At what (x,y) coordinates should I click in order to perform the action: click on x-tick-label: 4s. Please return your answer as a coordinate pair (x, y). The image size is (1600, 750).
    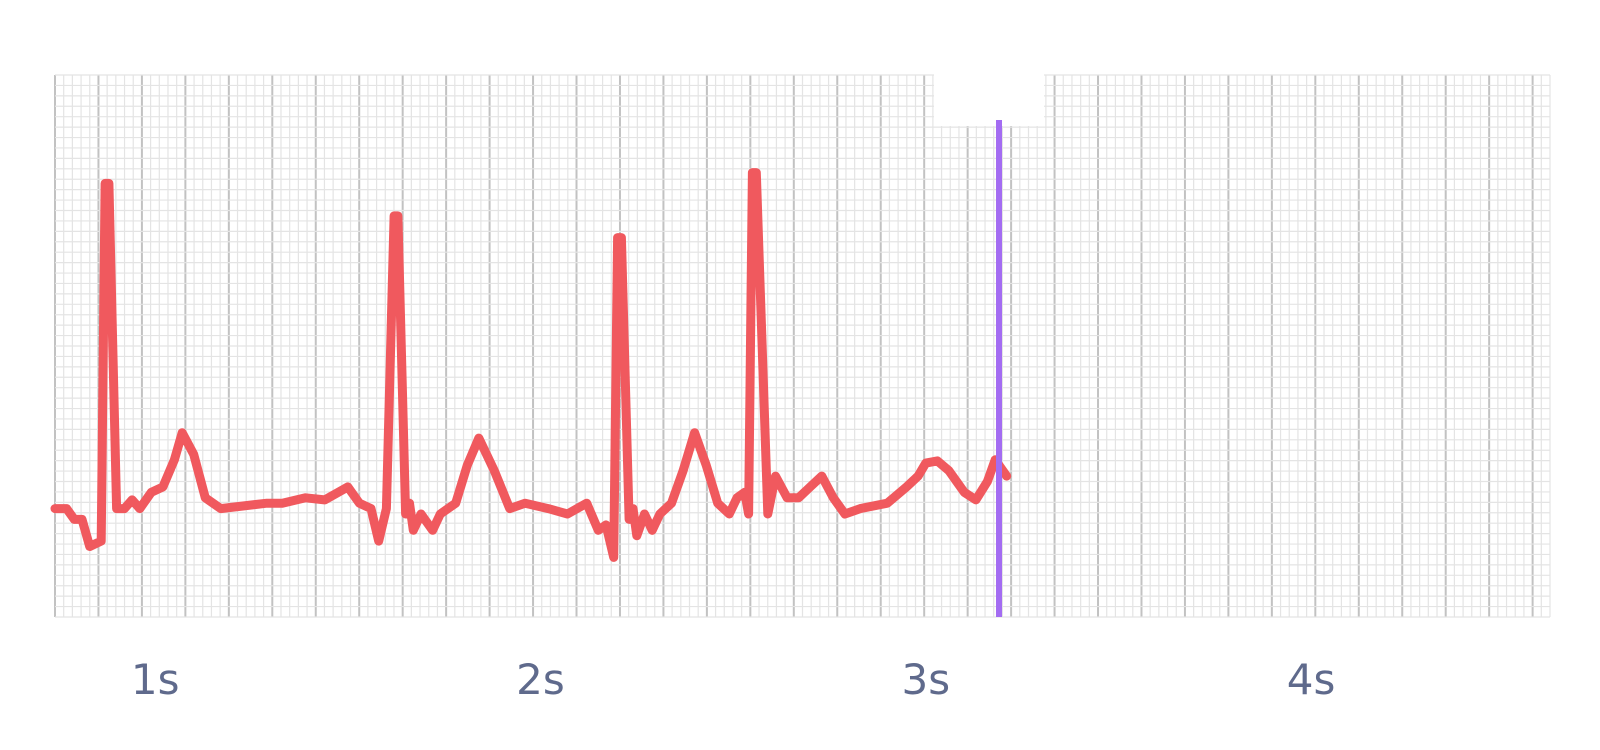
    Looking at the image, I should click on (1311, 679).